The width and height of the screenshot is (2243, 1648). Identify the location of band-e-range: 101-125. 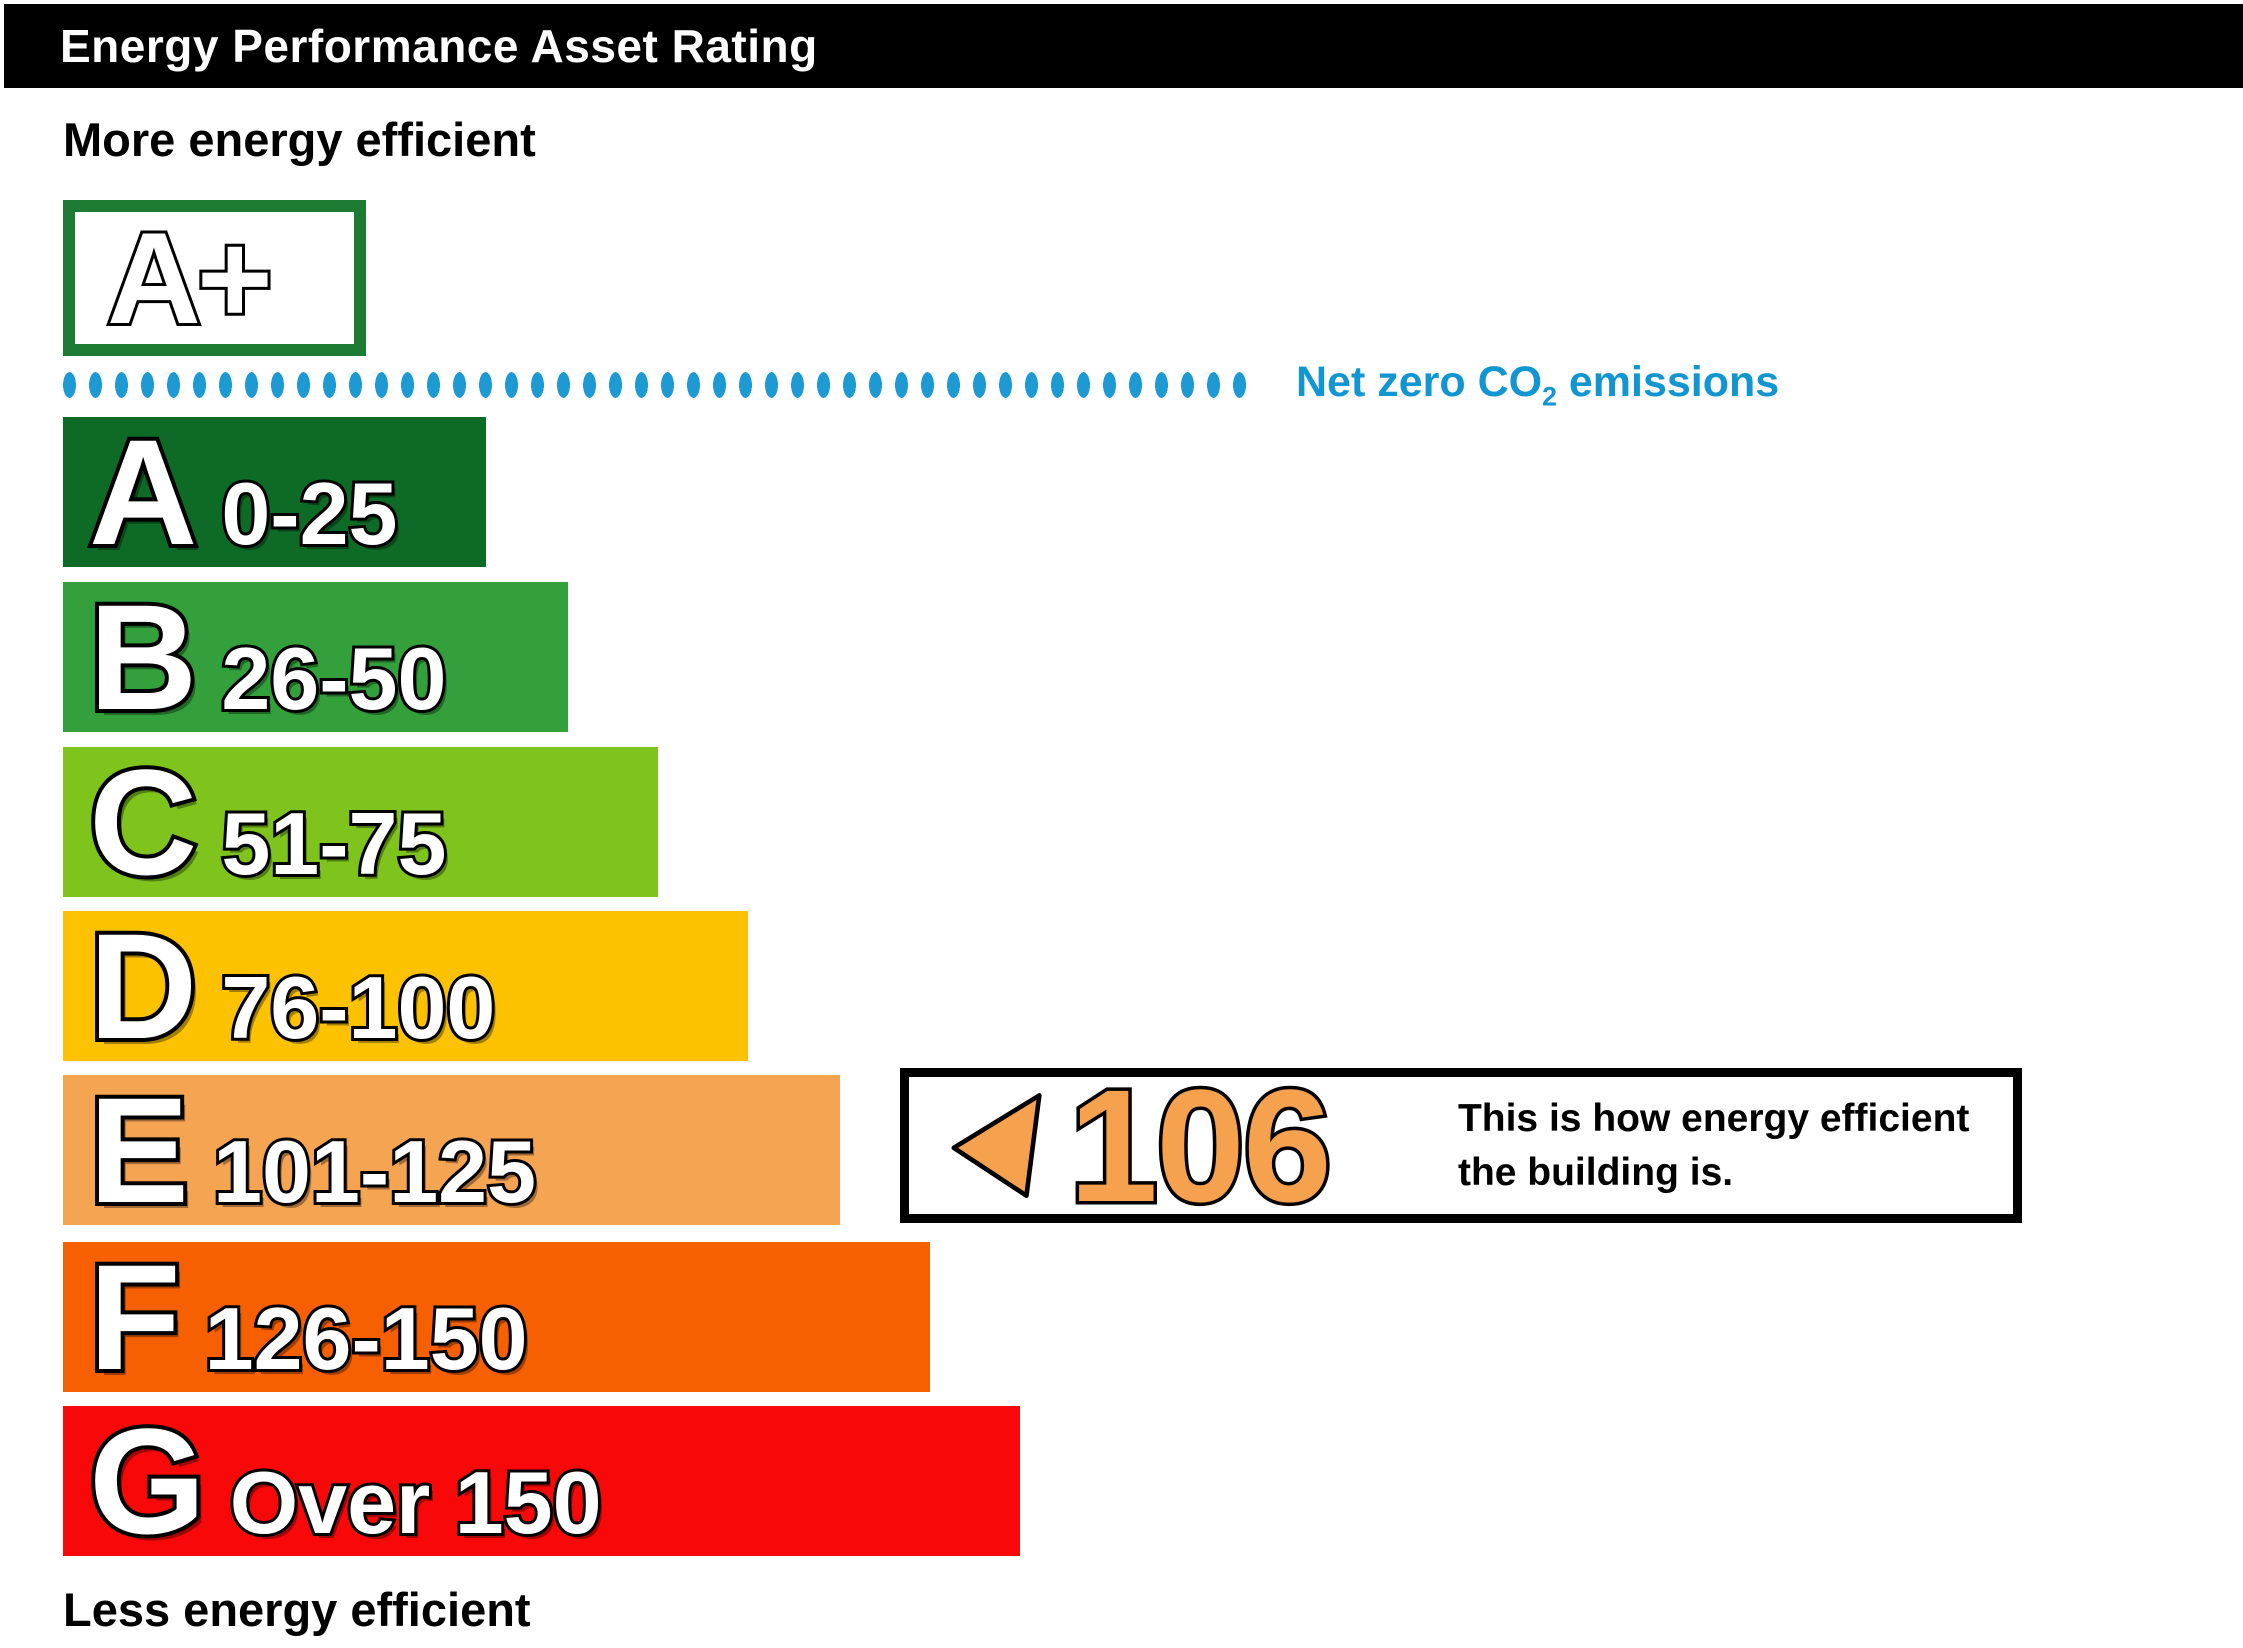
(374, 1171).